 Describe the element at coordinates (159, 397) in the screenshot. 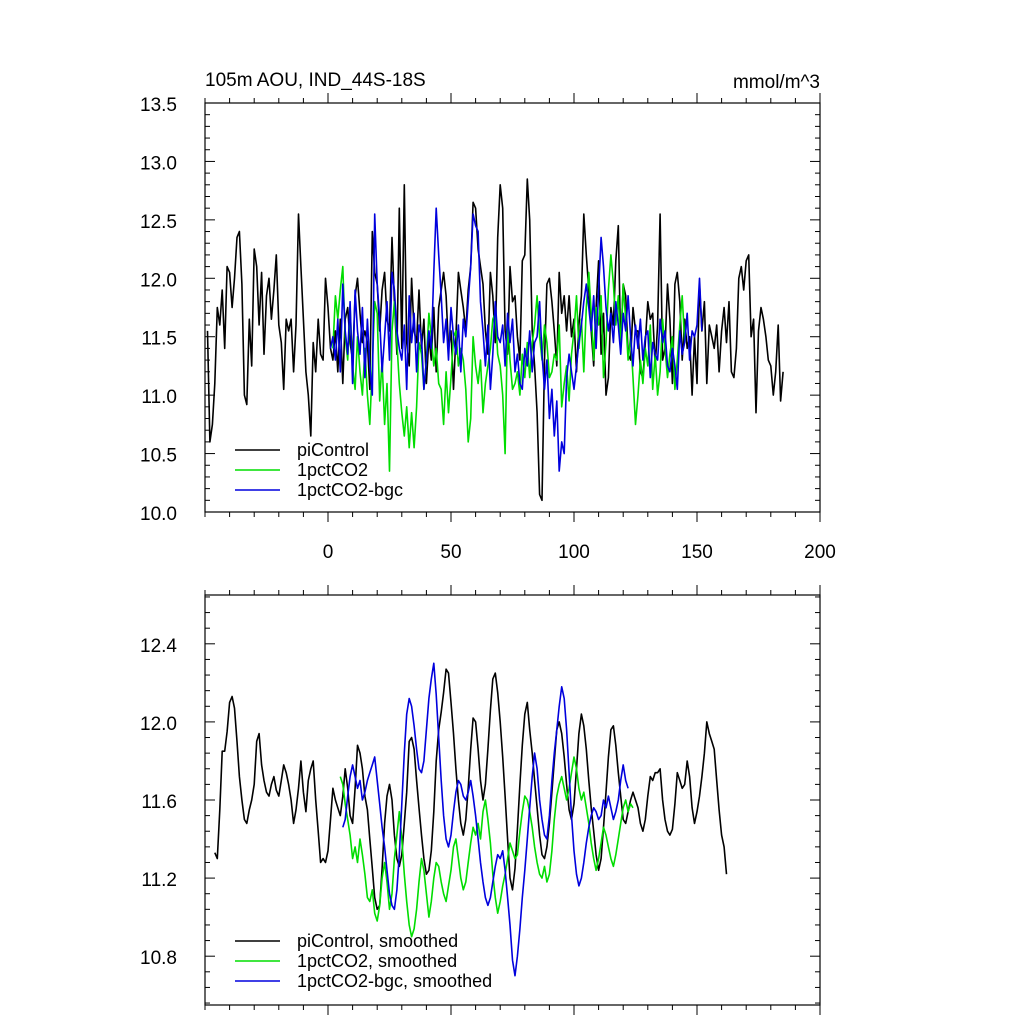

I see `y-tick-label: 11.0` at that location.